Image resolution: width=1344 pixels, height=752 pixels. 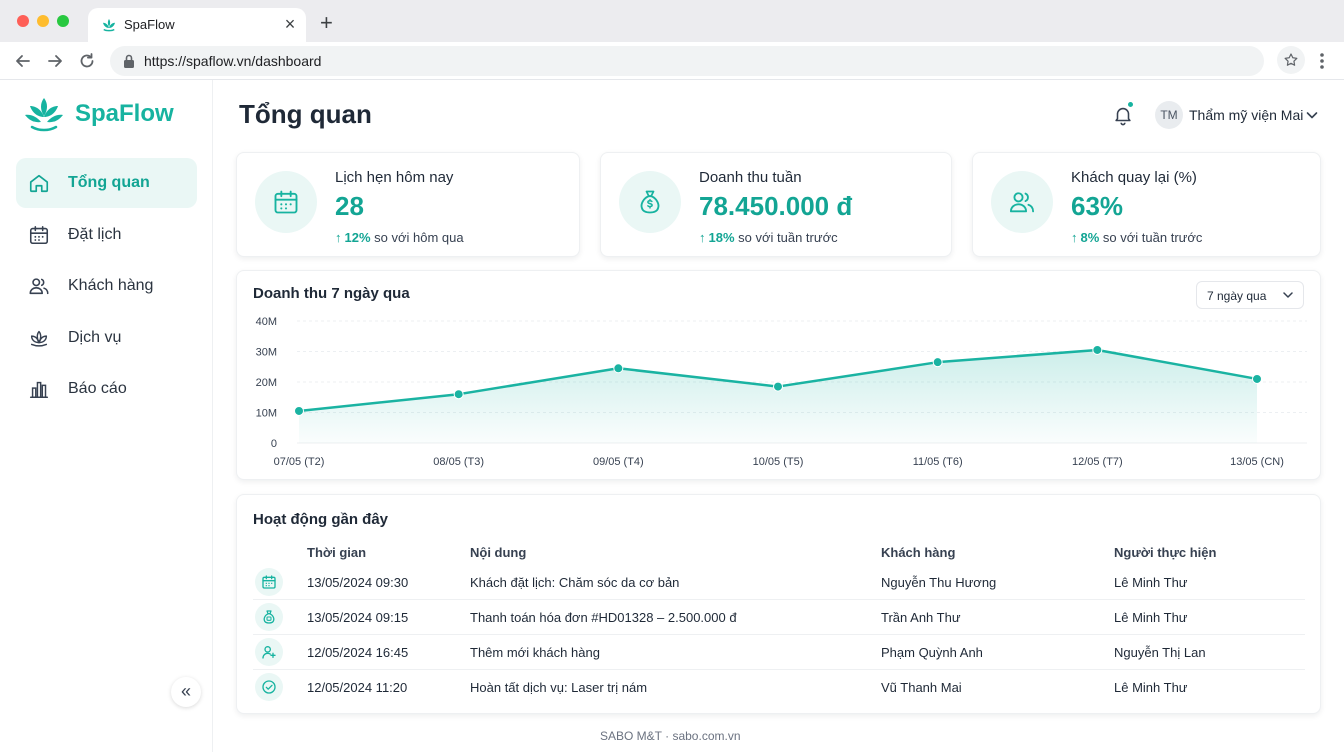 What do you see at coordinates (1291, 60) in the screenshot?
I see `bookmark-star-button` at bounding box center [1291, 60].